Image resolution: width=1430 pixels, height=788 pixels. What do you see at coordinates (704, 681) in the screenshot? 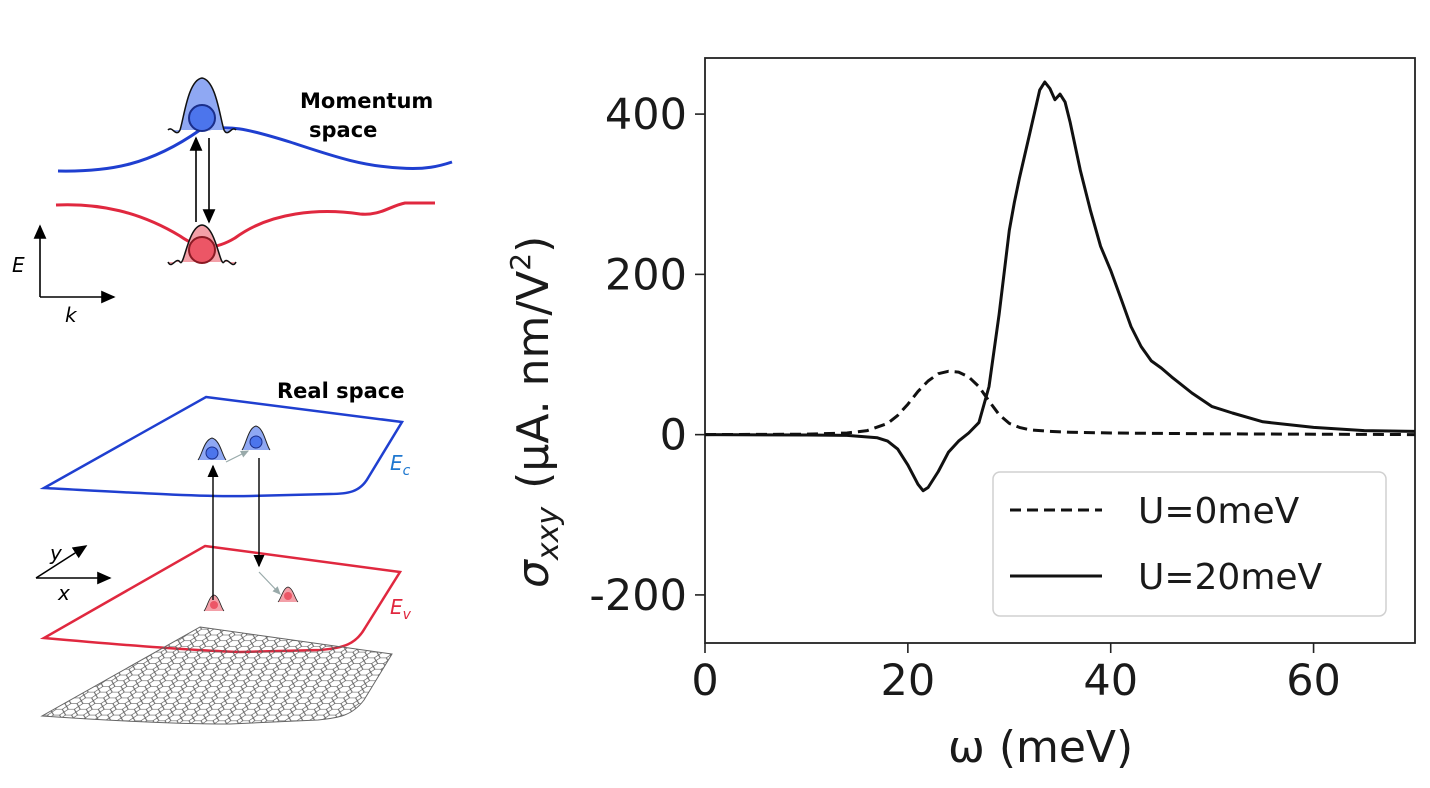
I see `x-tick-label: 0` at bounding box center [704, 681].